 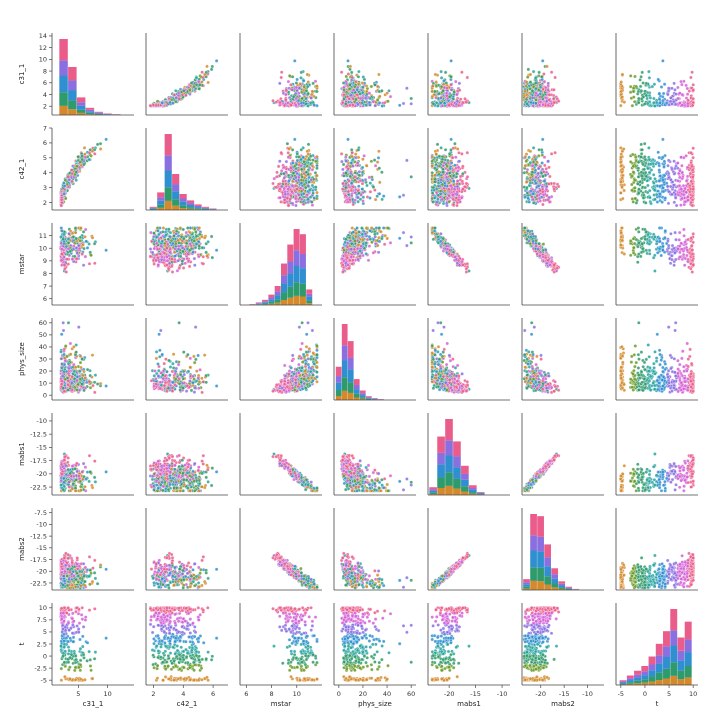 What do you see at coordinates (22, 74) in the screenshot?
I see `y-axis-label: c31_1` at bounding box center [22, 74].